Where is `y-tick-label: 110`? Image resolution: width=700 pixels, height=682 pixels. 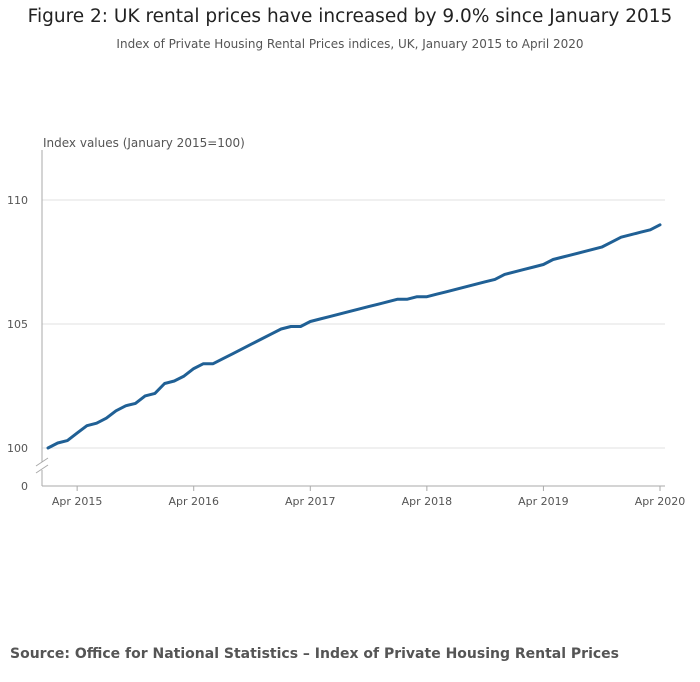 y-tick-label: 110 is located at coordinates (17, 200).